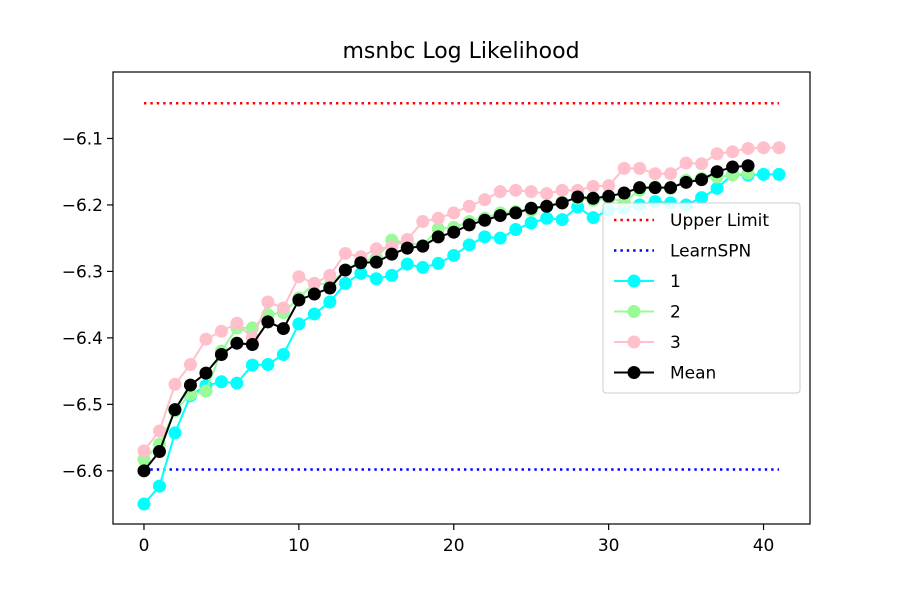 This screenshot has width=900, height=600. Describe the element at coordinates (299, 546) in the screenshot. I see `x-tick-label: 10` at that location.